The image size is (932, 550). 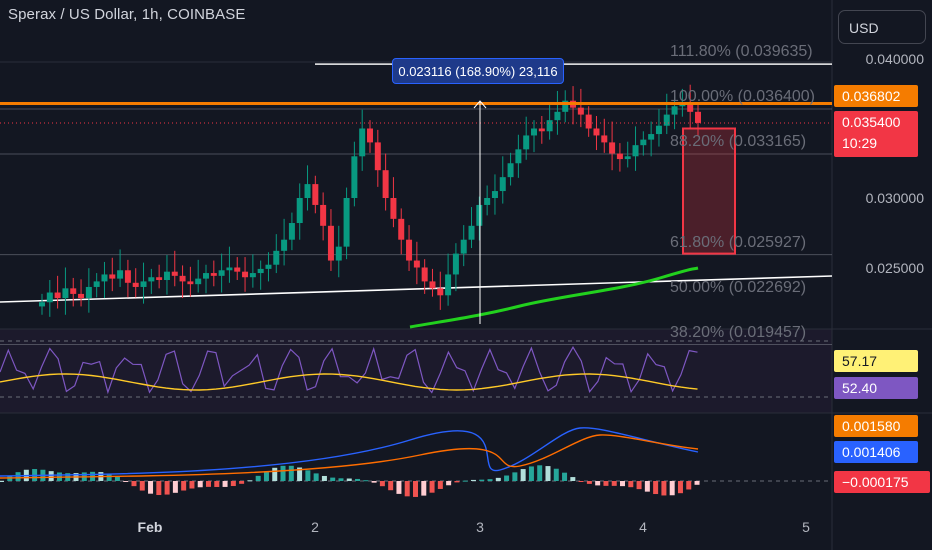 I want to click on fib-label: 88.20% (0.033165), so click(x=738, y=141).